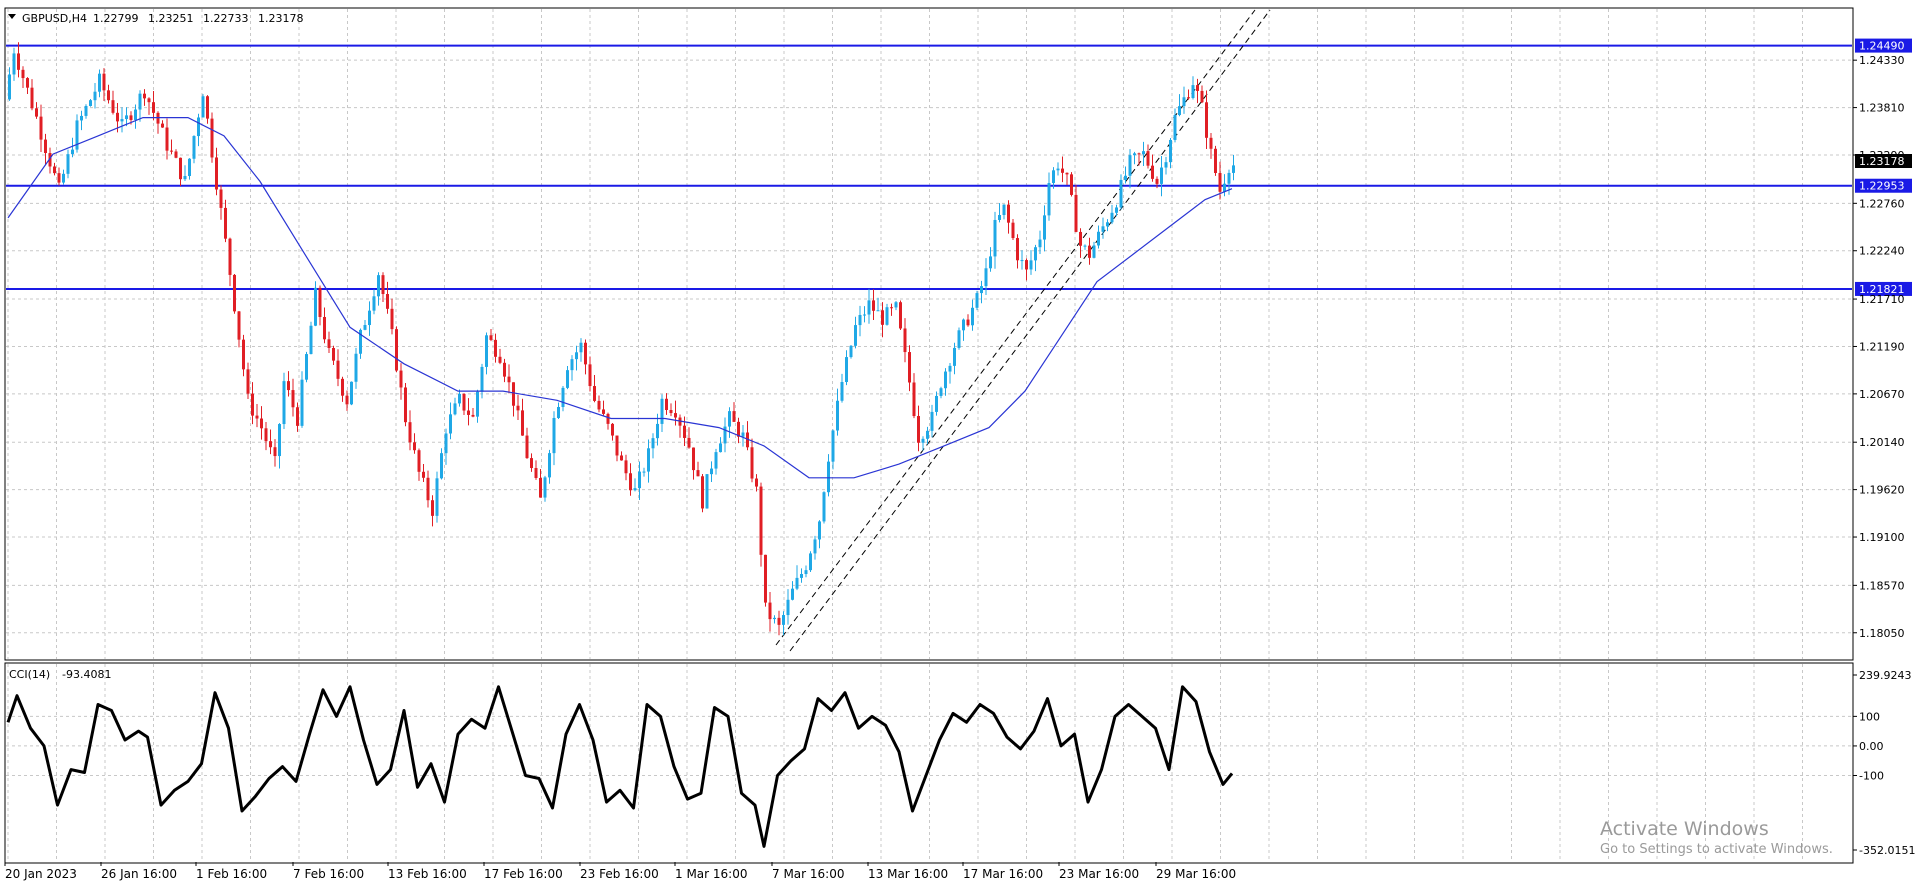  What do you see at coordinates (1882, 186) in the screenshot?
I see `horizontal-level-label: 1.22953` at bounding box center [1882, 186].